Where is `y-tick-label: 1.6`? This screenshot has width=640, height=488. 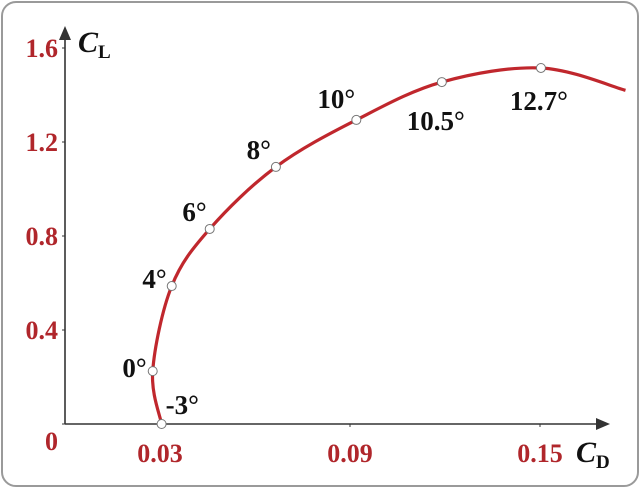
y-tick-label: 1.6 is located at coordinates (42, 48).